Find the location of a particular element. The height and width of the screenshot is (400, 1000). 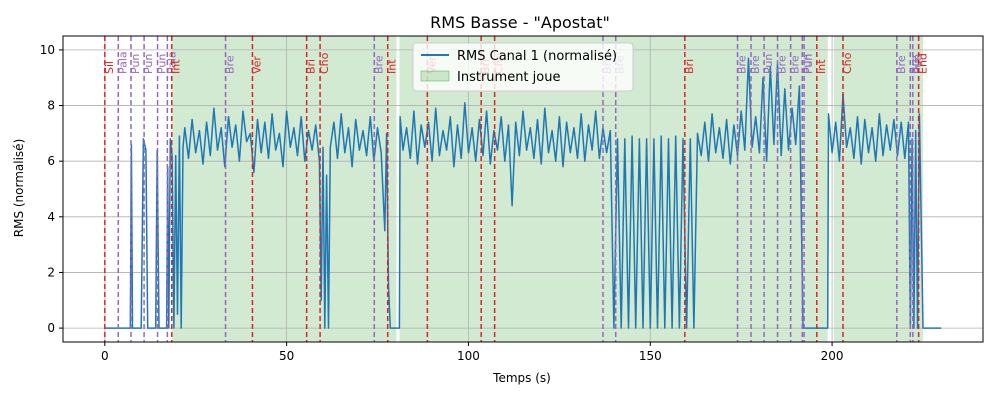

legend-entry-rms: RMS Canal 1 (normalisé) is located at coordinates (537, 56).